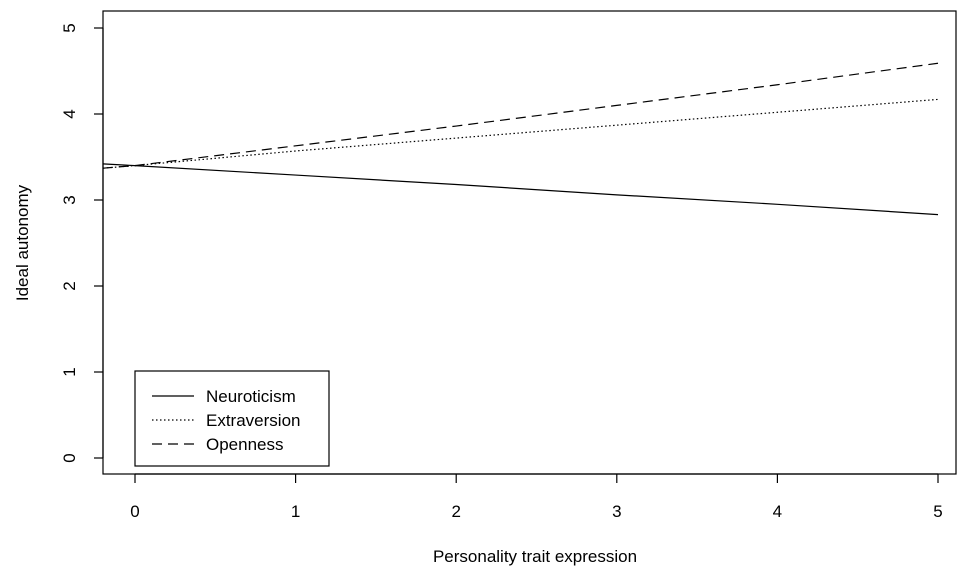 The width and height of the screenshot is (959, 570). I want to click on x-tick-label: 1, so click(295, 511).